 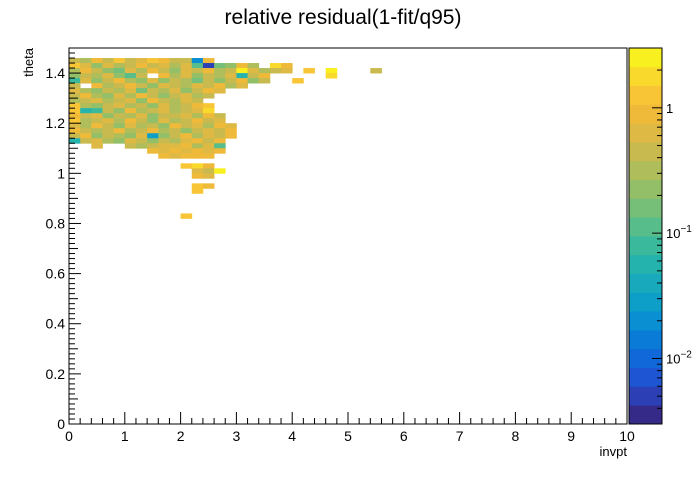 I want to click on x-tick-label: 5, so click(x=348, y=436).